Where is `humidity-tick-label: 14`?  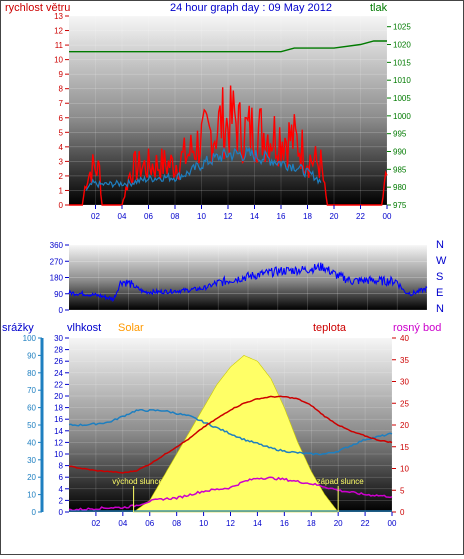
humidity-tick-label: 14 is located at coordinates (58, 431).